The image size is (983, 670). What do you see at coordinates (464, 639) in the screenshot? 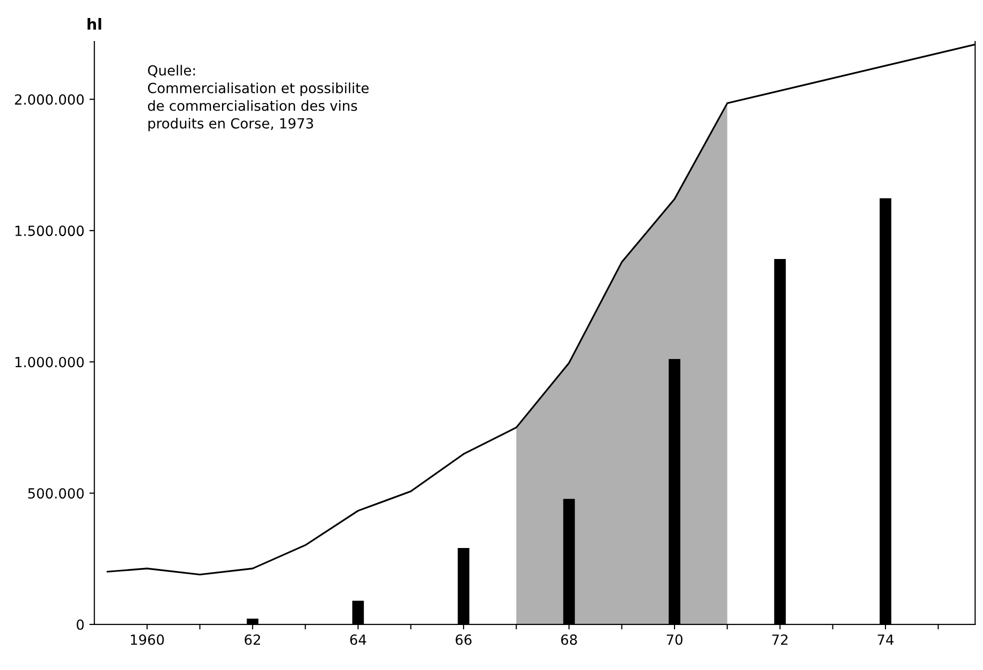
I see `x-tick-label: 66` at bounding box center [464, 639].